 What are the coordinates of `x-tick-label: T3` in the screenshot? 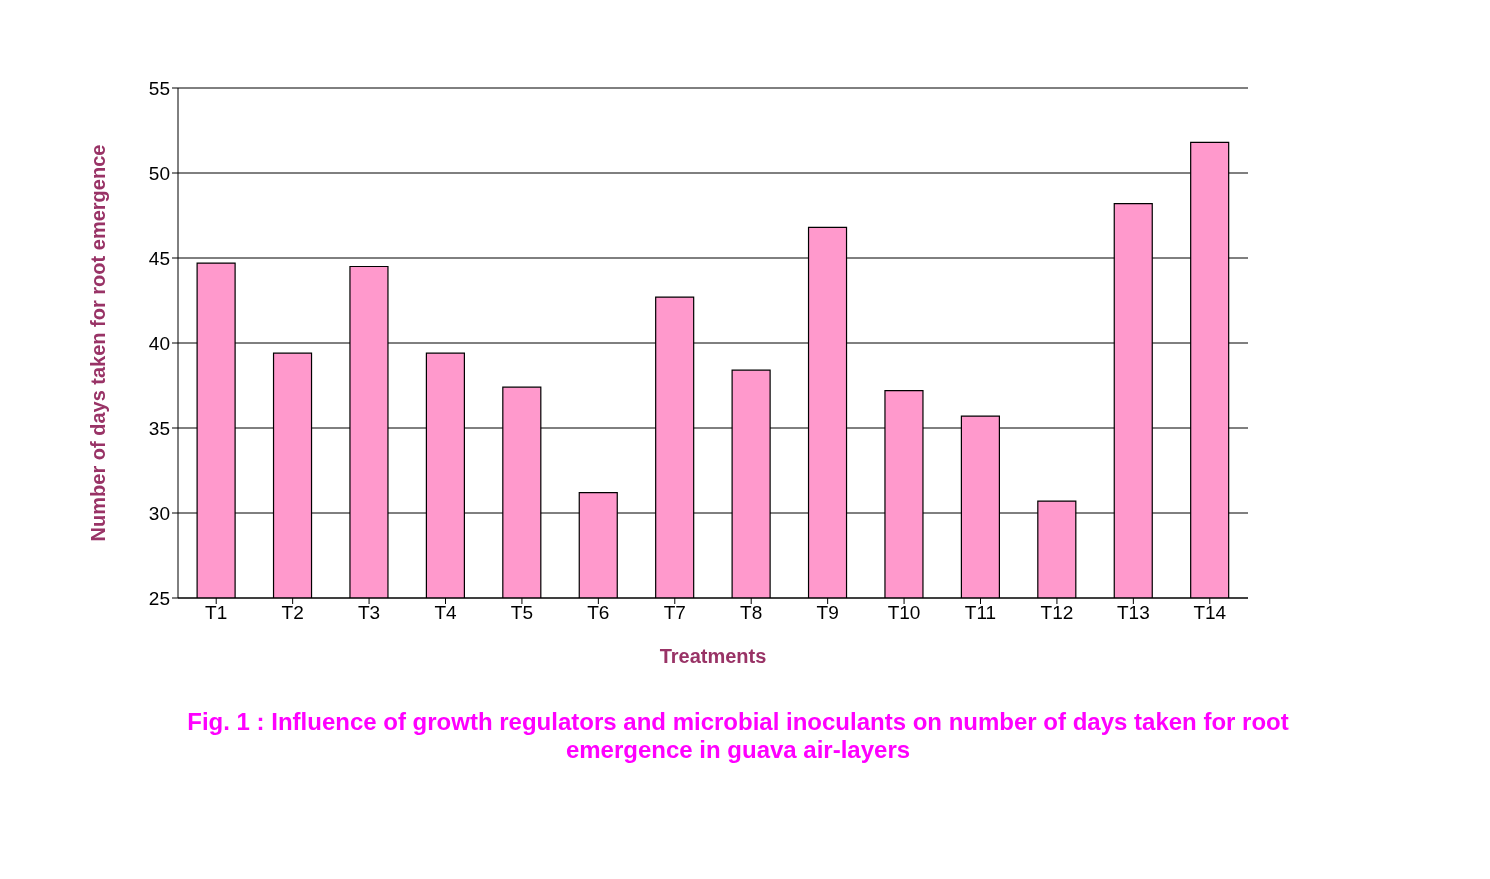 It's located at (369, 613).